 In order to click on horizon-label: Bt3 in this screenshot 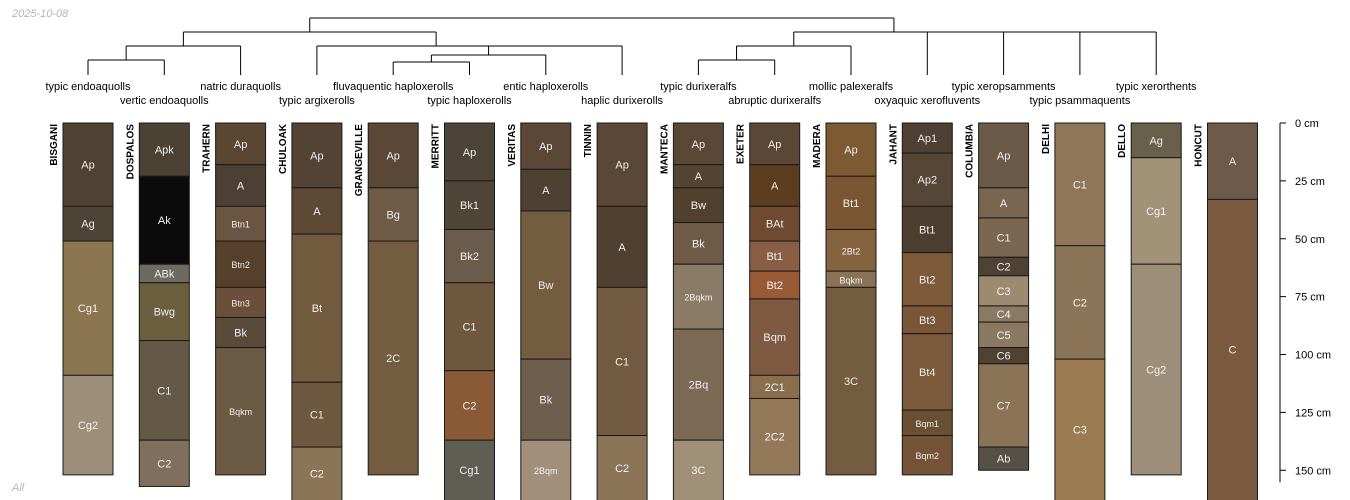, I will do `click(927, 321)`.